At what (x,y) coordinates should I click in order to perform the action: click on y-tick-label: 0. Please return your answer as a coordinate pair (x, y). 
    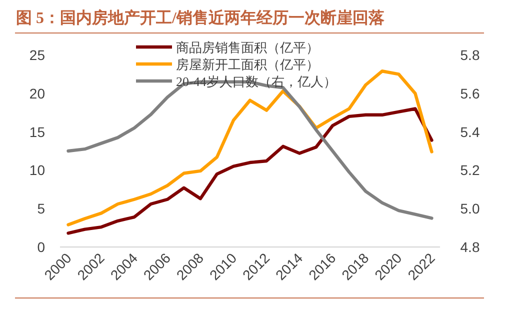
    Looking at the image, I should click on (41, 247).